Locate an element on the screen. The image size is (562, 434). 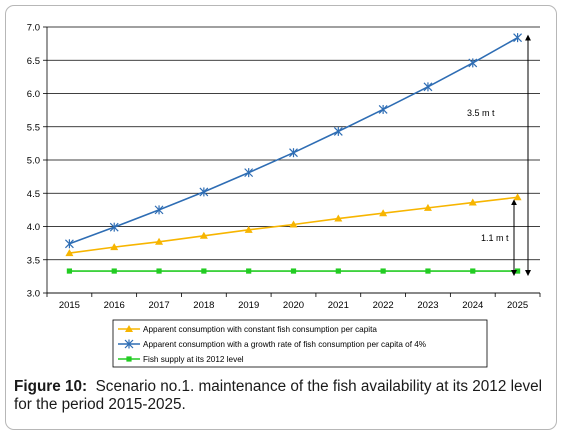
y-tick-label: 5.0 is located at coordinates (33, 161).